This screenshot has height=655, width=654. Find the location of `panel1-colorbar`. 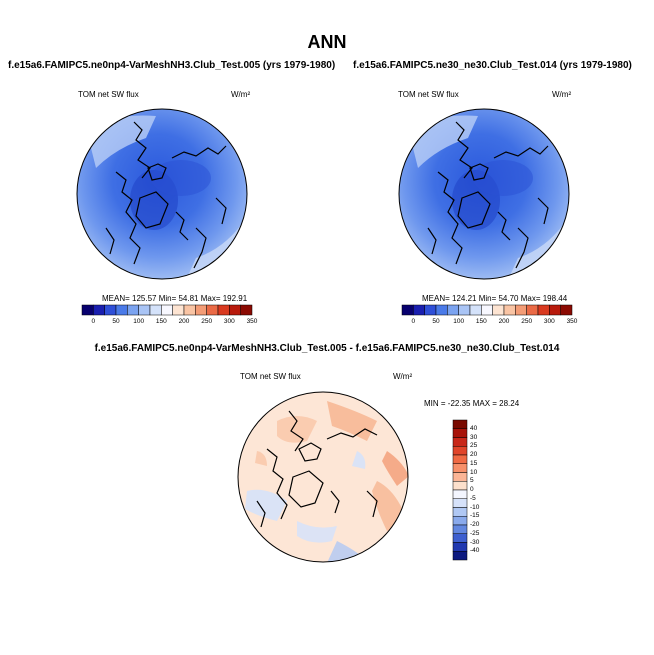

panel1-colorbar is located at coordinates (167, 310).